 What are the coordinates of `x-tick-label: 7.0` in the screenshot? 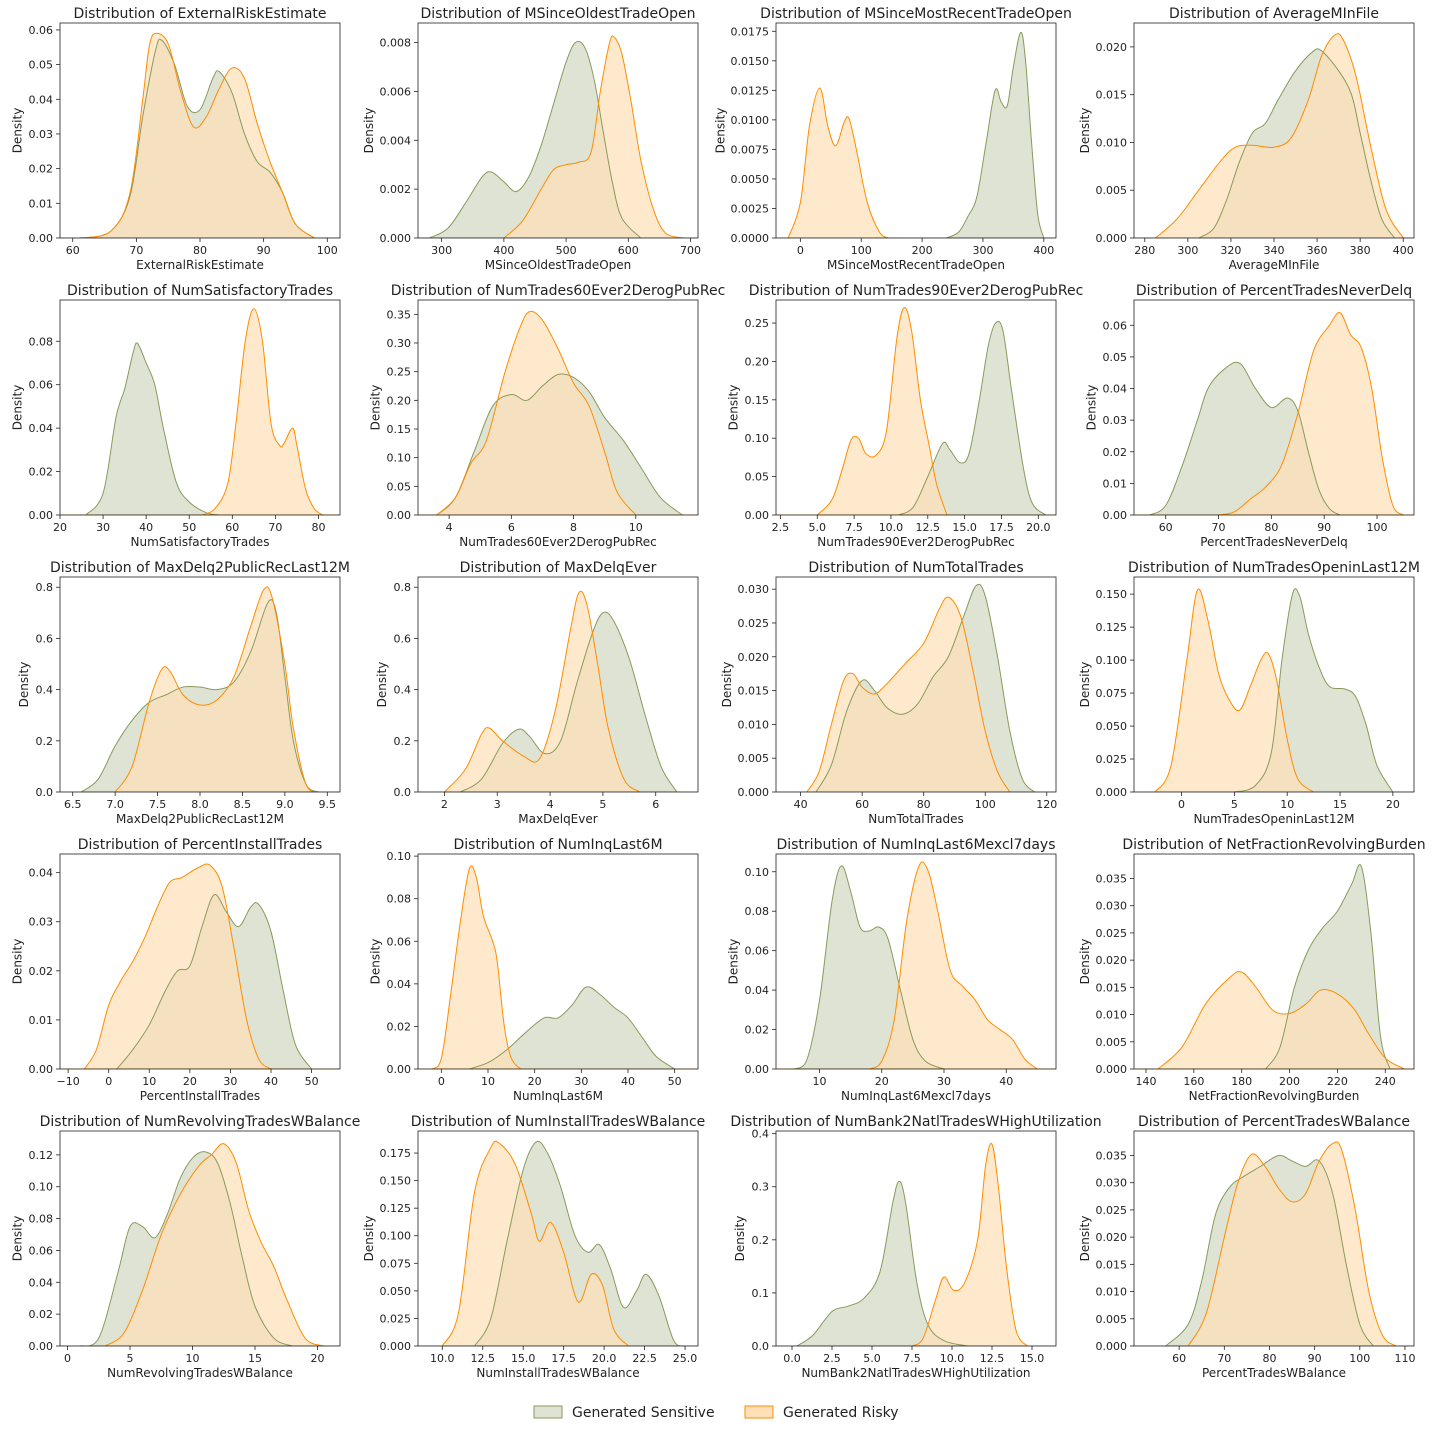 It's located at (115, 804).